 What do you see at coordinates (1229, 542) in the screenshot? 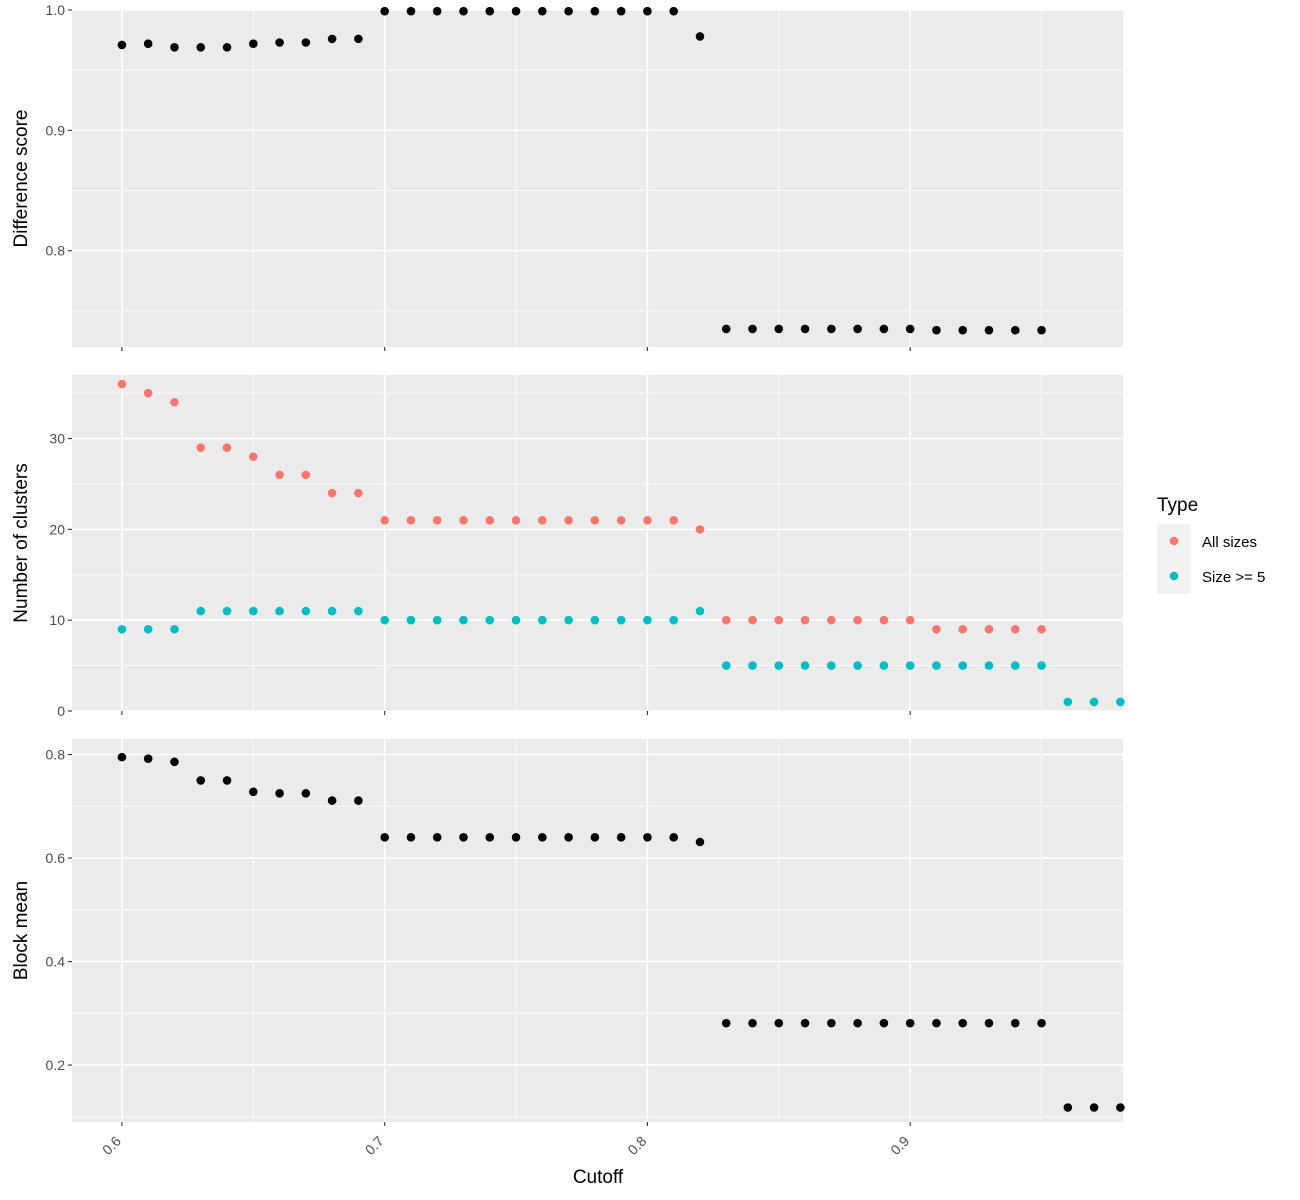
I see `legend-label: All sizes` at bounding box center [1229, 542].